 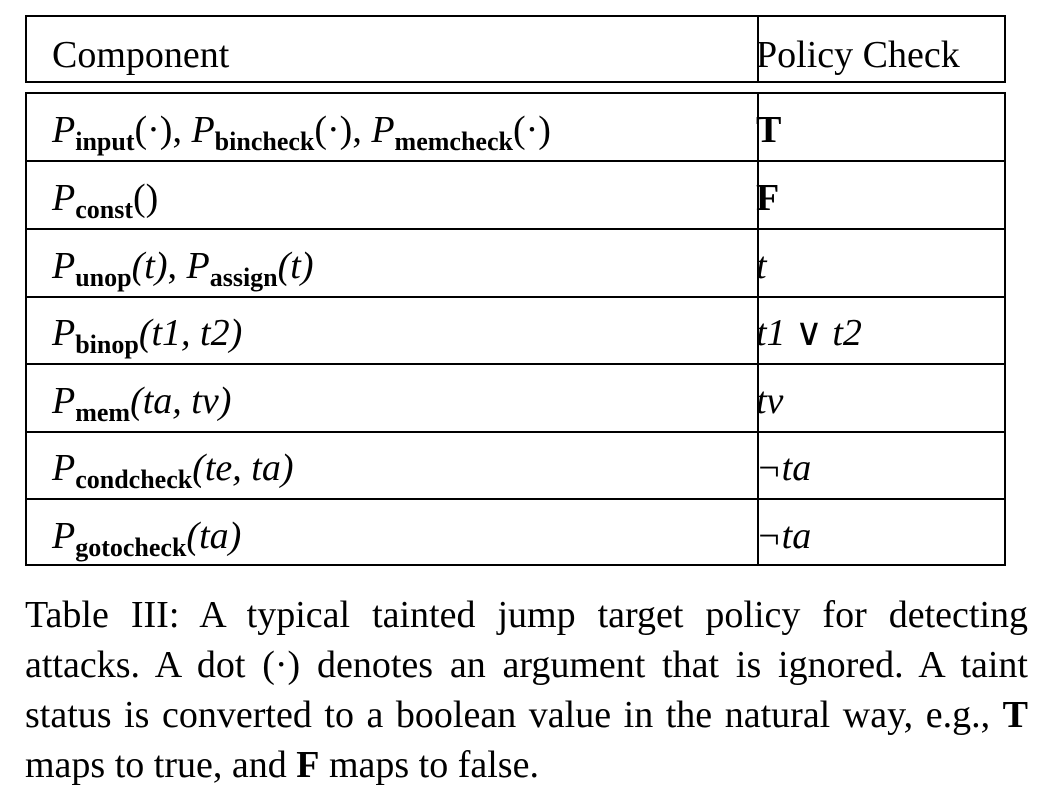 What do you see at coordinates (809, 333) in the screenshot?
I see `table-row-check: t1 ∨ t2` at bounding box center [809, 333].